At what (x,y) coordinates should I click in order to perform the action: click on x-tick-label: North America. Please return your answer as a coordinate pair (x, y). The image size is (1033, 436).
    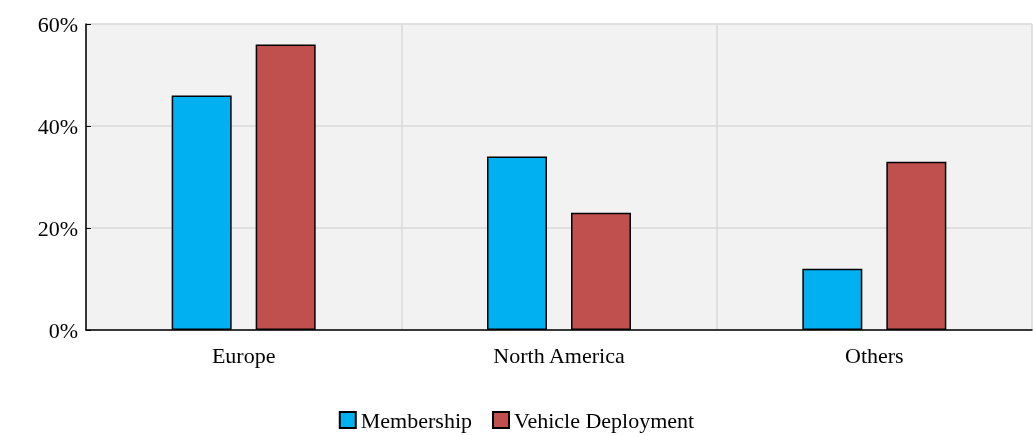
    Looking at the image, I should click on (559, 355).